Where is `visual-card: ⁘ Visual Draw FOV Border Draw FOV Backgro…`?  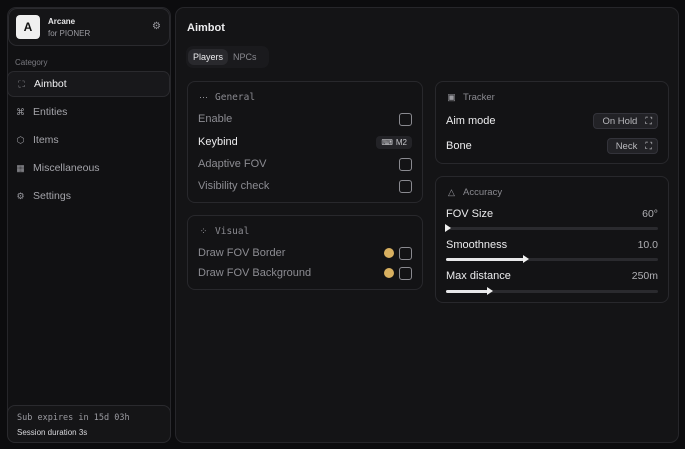 visual-card: ⁘ Visual Draw FOV Border Draw FOV Backgro… is located at coordinates (305, 252).